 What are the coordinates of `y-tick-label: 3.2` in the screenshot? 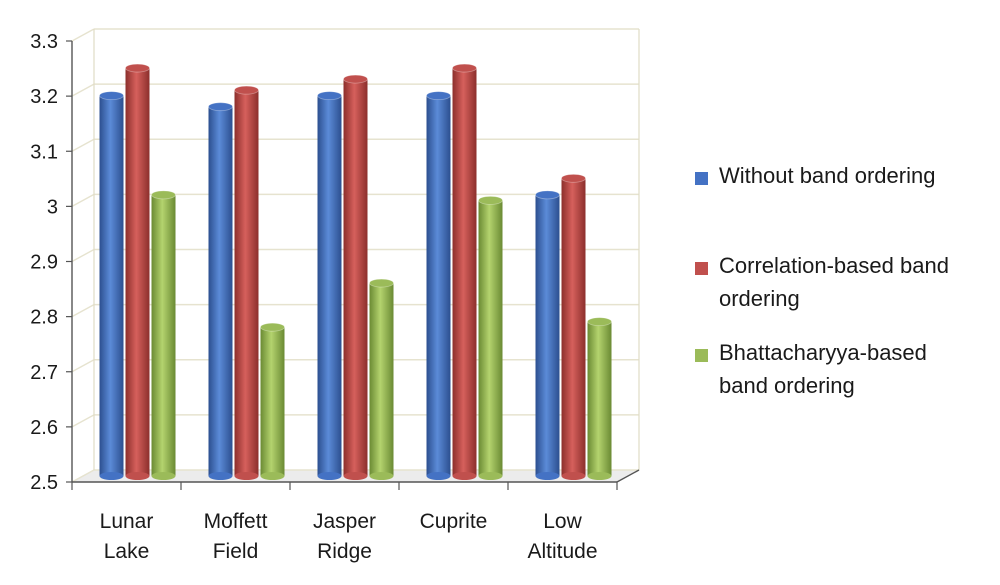 It's located at (44, 97).